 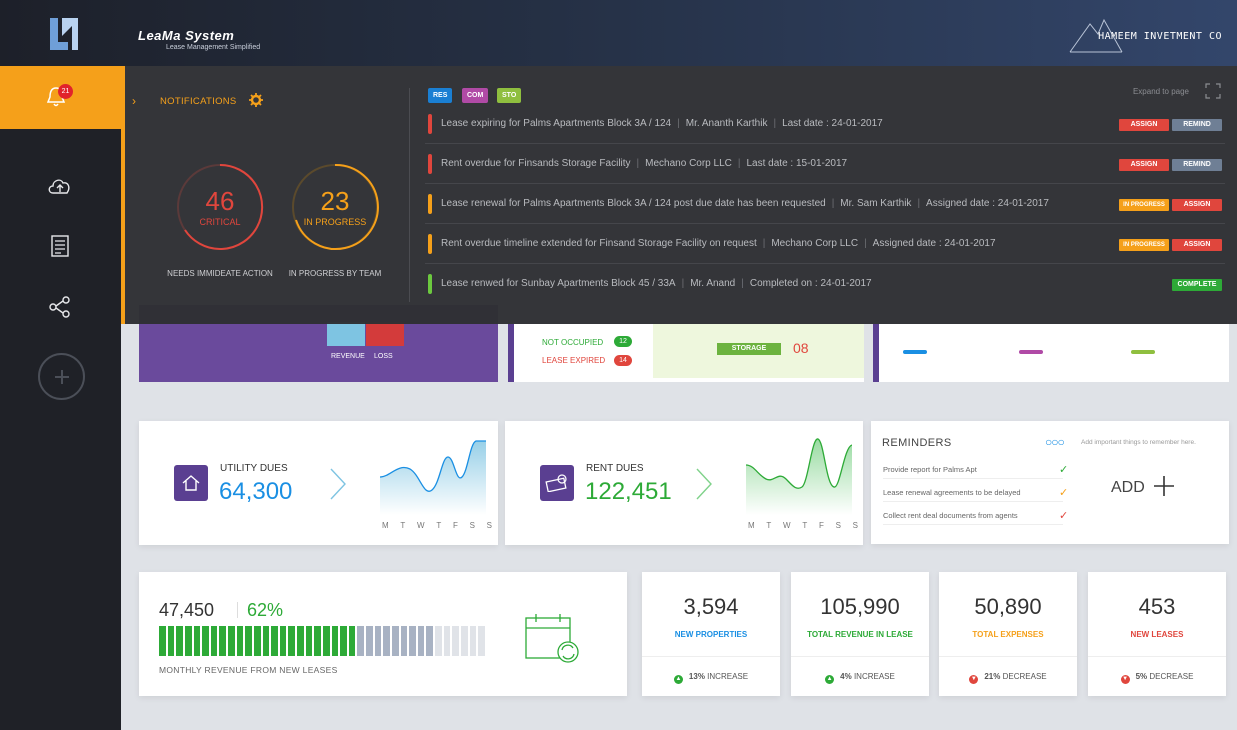 What do you see at coordinates (628, 491) in the screenshot?
I see `rent-dues-value: 122,451` at bounding box center [628, 491].